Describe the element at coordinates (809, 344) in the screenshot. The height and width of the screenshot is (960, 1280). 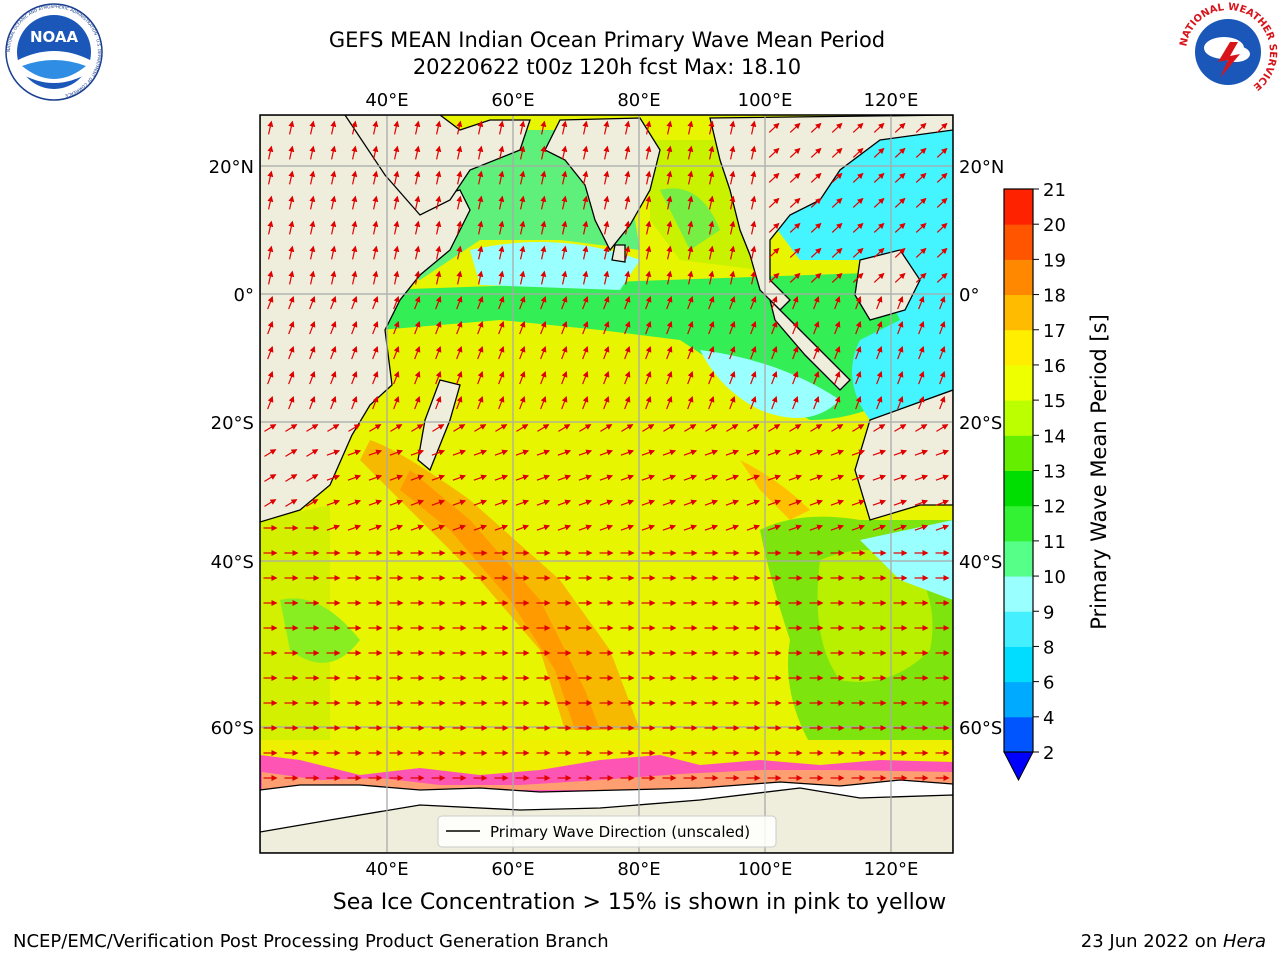
I see `land-sumatra` at that location.